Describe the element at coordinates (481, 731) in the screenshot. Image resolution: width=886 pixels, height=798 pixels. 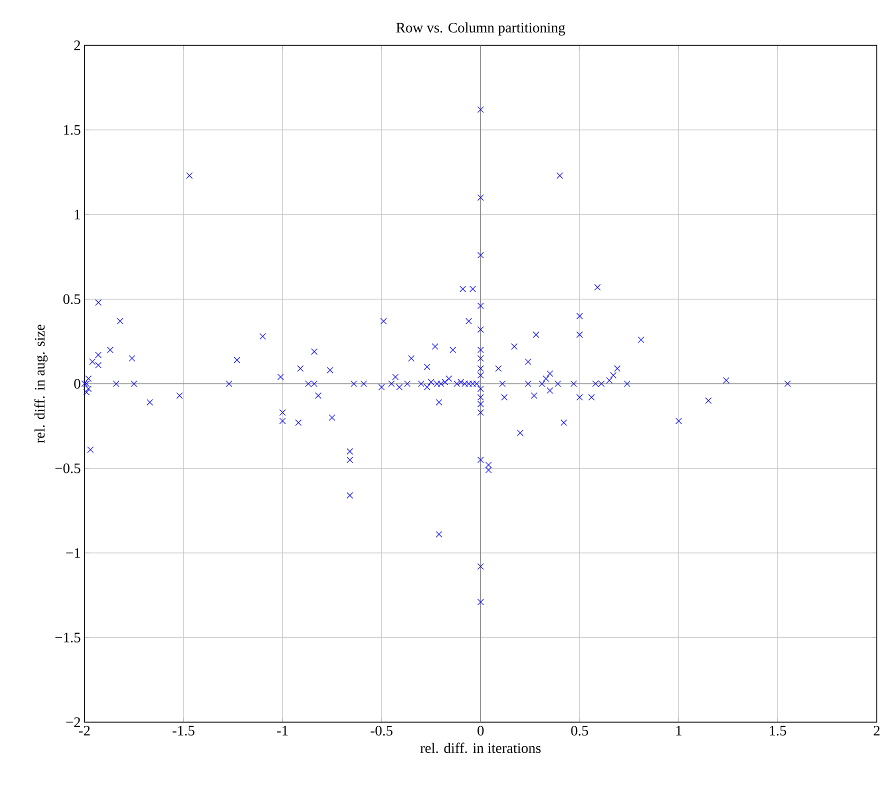
I see `x-tick-label: 0` at that location.